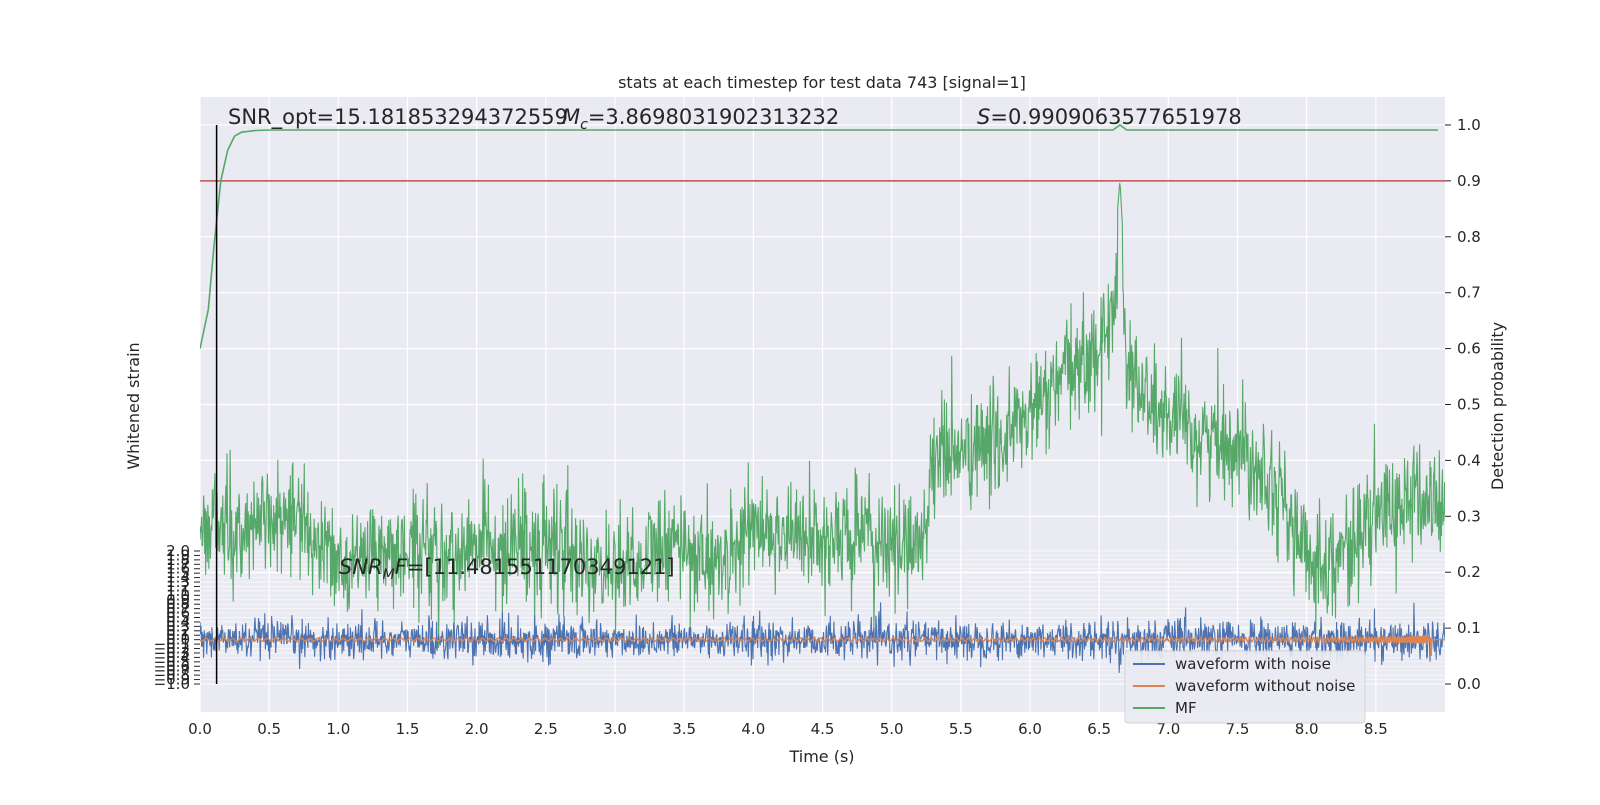  Describe the element at coordinates (1469, 125) in the screenshot. I see `right-tick-label: 1.0` at that location.